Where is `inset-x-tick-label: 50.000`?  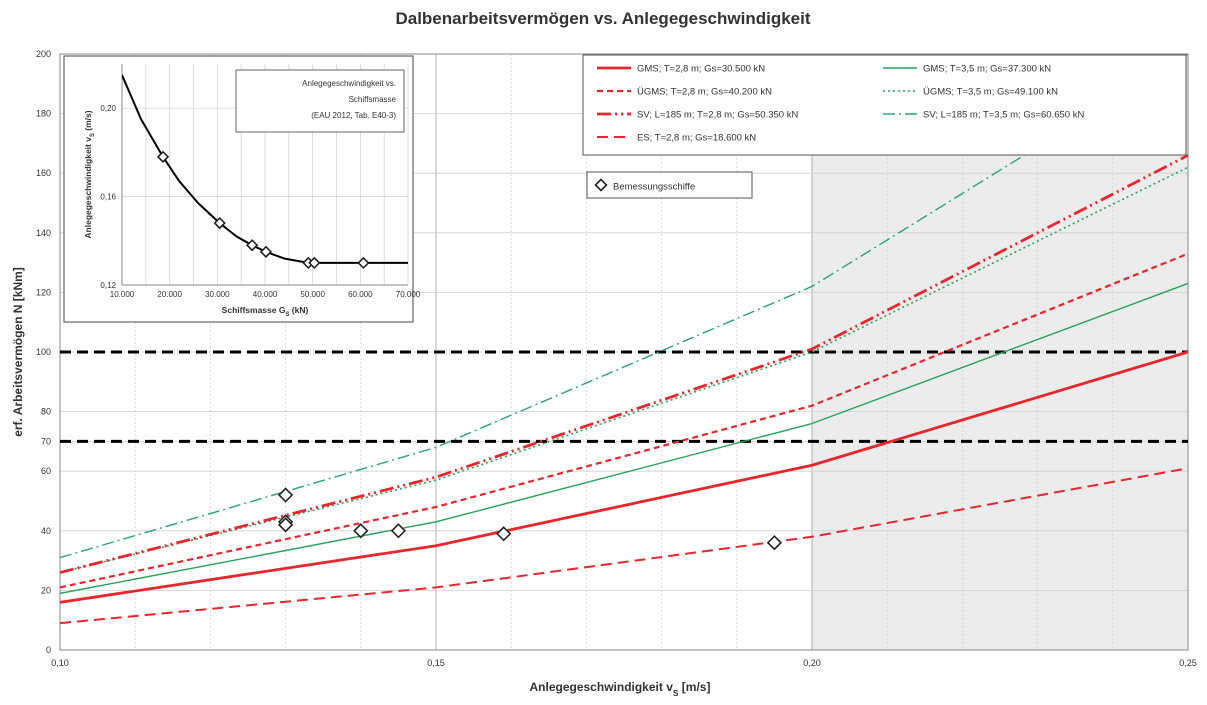
inset-x-tick-label: 50.000 is located at coordinates (312, 294).